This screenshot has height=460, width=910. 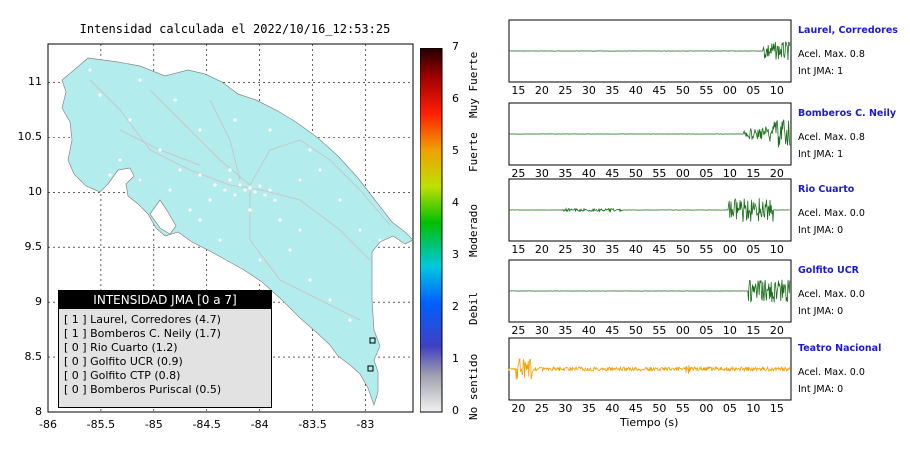 I want to click on colorbar-value: 2, so click(x=455, y=306).